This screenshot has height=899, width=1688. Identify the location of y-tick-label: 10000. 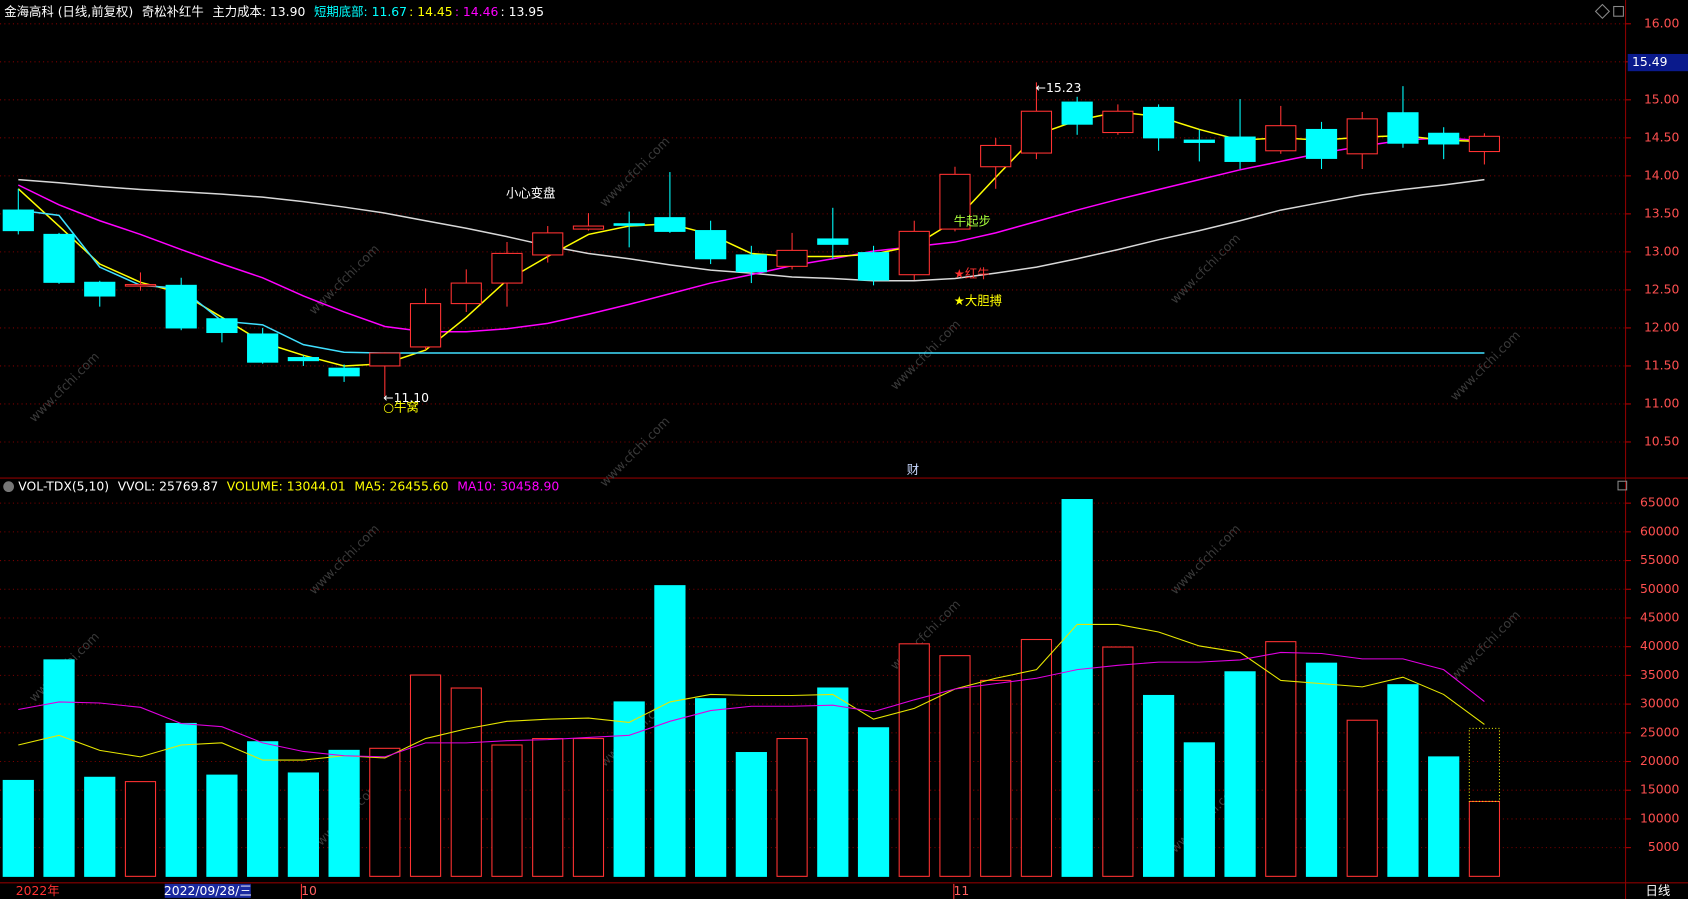
(1659, 818).